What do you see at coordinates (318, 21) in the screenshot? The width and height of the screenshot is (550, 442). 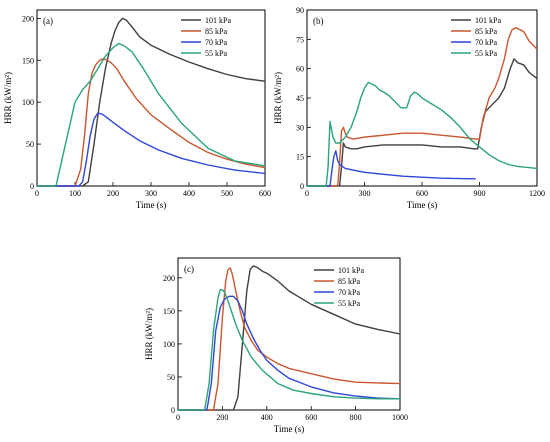 I see `panel-label: (b)` at bounding box center [318, 21].